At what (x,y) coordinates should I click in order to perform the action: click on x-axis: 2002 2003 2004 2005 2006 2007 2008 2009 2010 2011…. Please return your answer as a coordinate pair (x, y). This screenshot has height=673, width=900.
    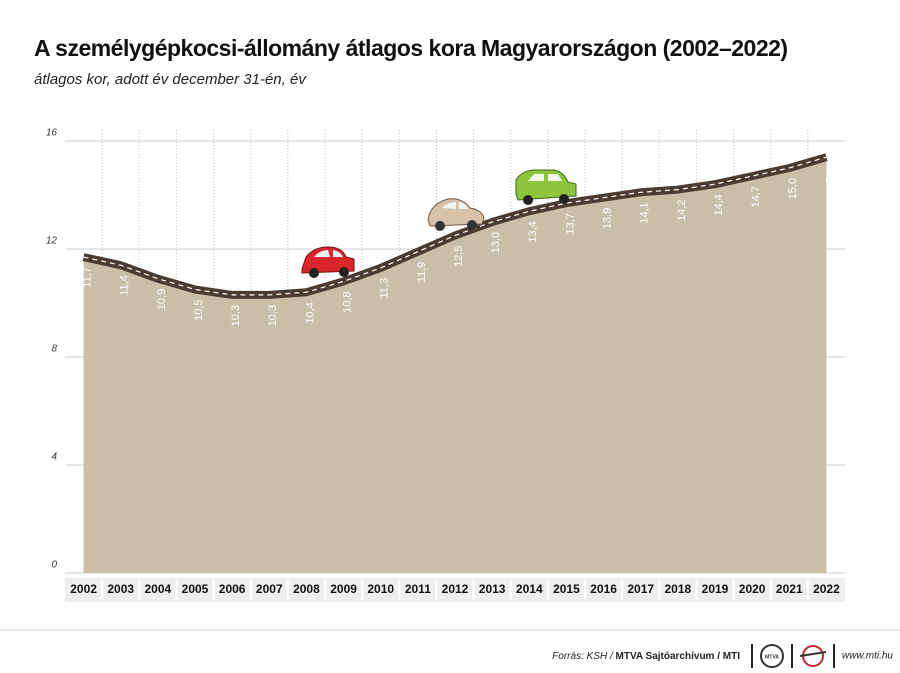
    Looking at the image, I should click on (455, 590).